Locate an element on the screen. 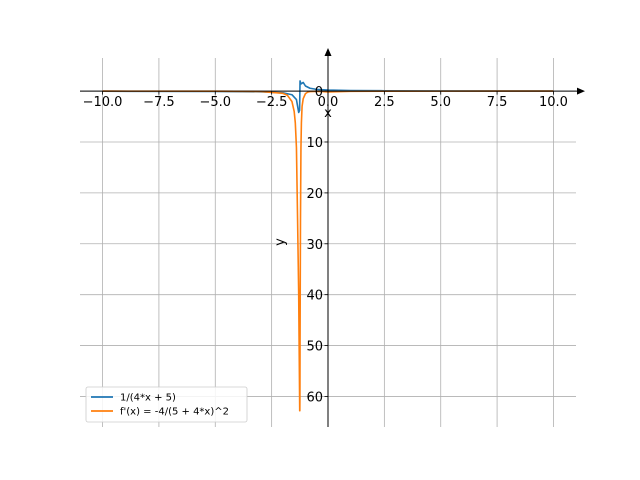 Image resolution: width=640 pixels, height=480 pixels. y-axis-label: y is located at coordinates (280, 242).